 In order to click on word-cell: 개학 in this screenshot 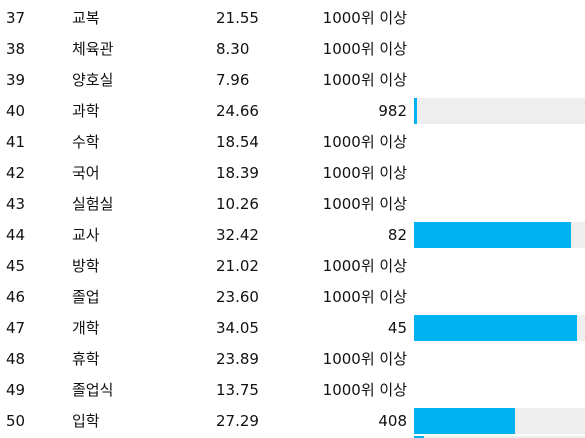, I will do `click(86, 328)`.